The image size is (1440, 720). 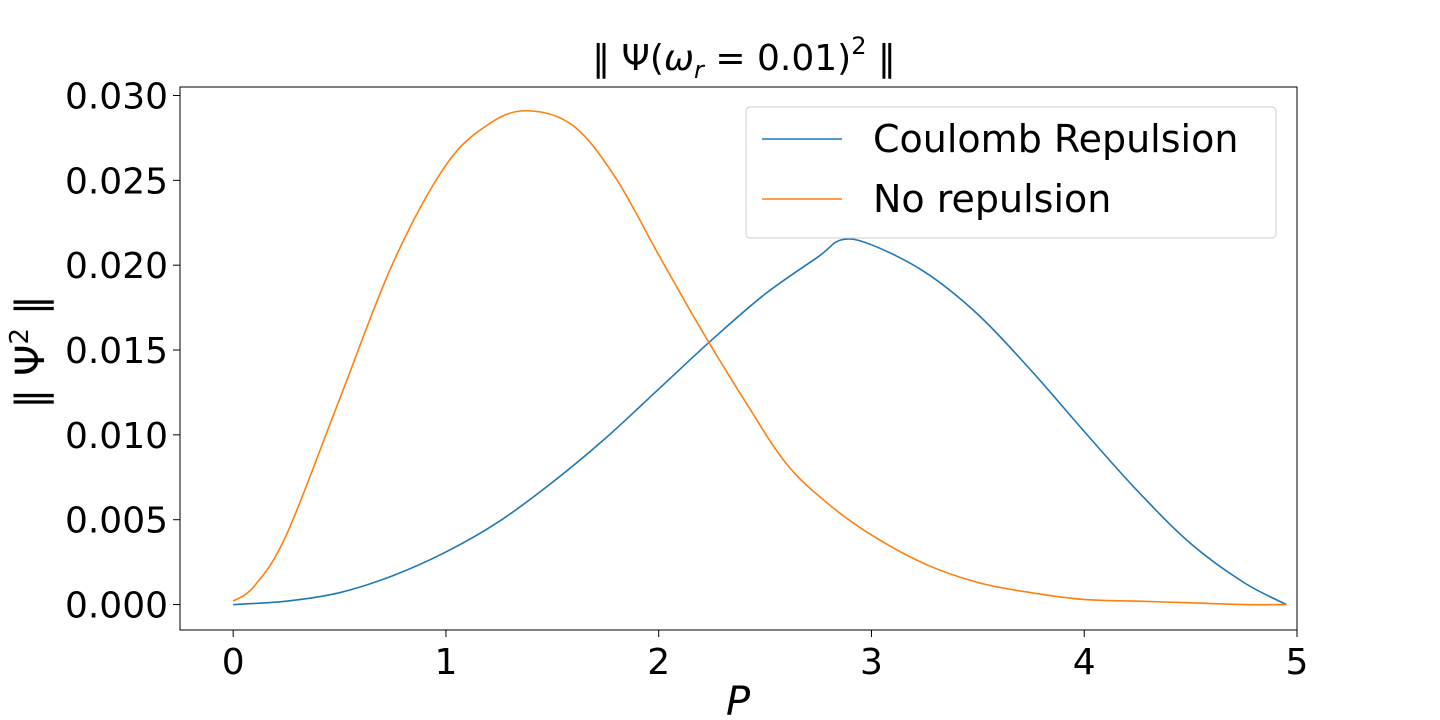 I want to click on ylabel-superscript: 2, so click(x=20, y=336).